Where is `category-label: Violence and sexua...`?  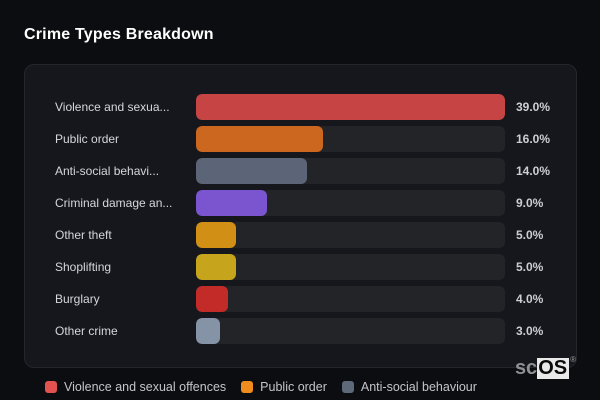
category-label: Violence and sexua... is located at coordinates (112, 107).